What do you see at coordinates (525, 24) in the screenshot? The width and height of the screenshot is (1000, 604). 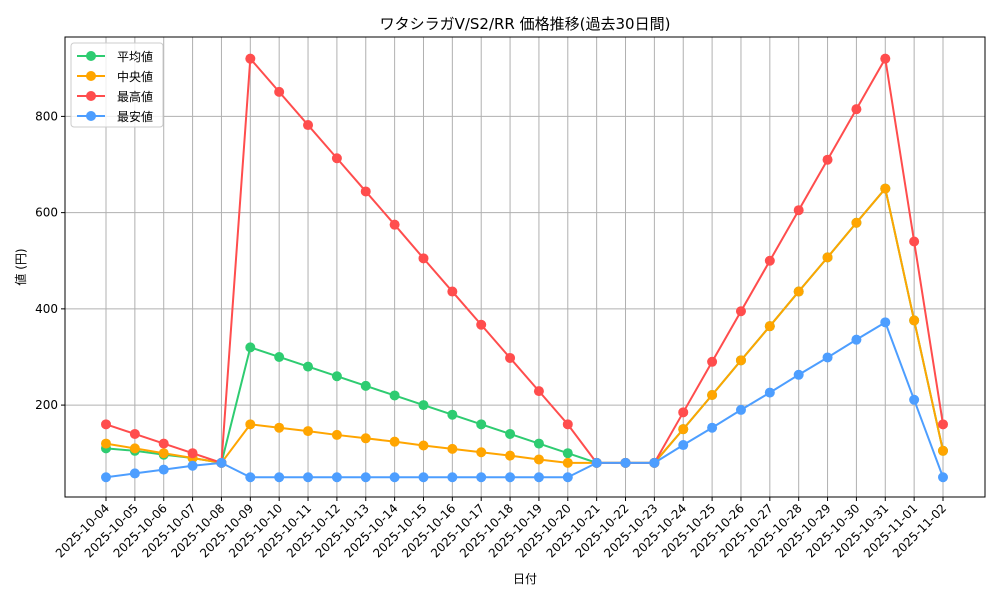 I see `chart-title: ワタシラガV/S2/RR 価格推移(過去30日間)` at bounding box center [525, 24].